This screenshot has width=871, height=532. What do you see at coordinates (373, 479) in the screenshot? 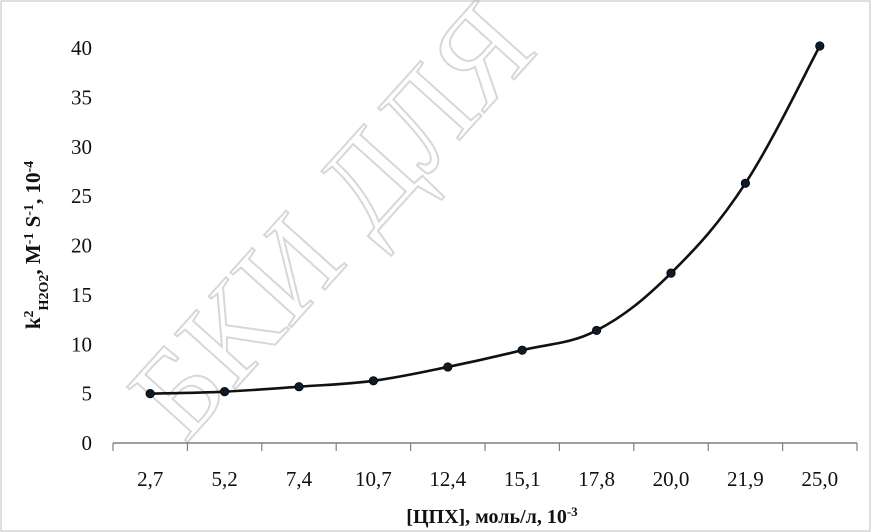
I see `x-tick-label: 10,7` at bounding box center [373, 479].